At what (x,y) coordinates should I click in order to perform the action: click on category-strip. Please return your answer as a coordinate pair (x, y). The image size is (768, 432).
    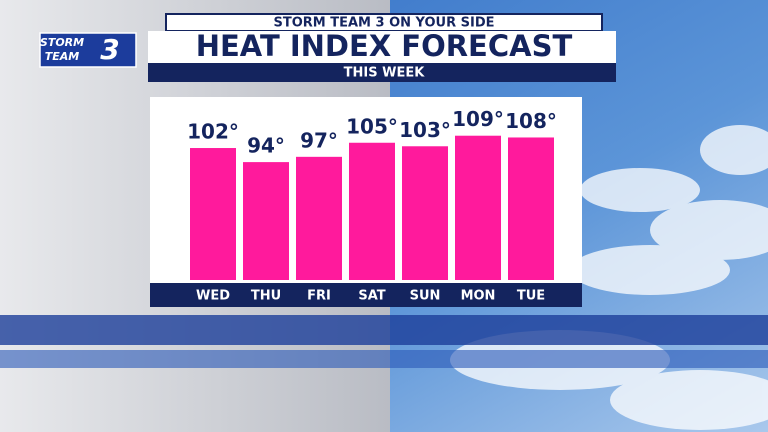
    Looking at the image, I should click on (366, 295).